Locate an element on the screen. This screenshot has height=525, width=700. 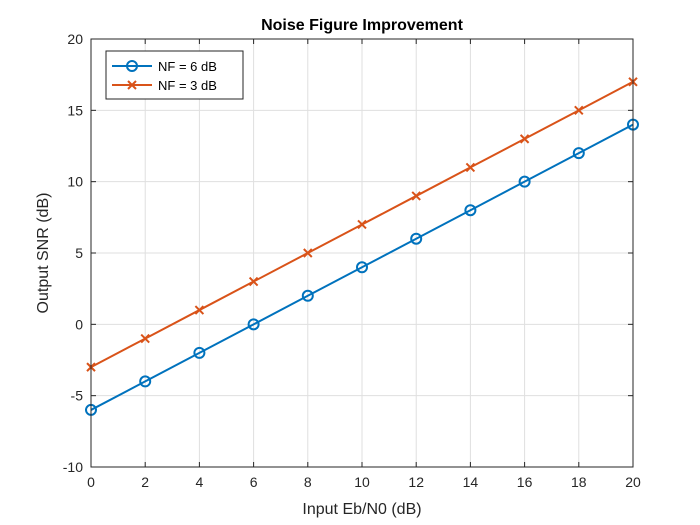
legend: NF = 6 dB NF = 3 dB is located at coordinates (174, 75).